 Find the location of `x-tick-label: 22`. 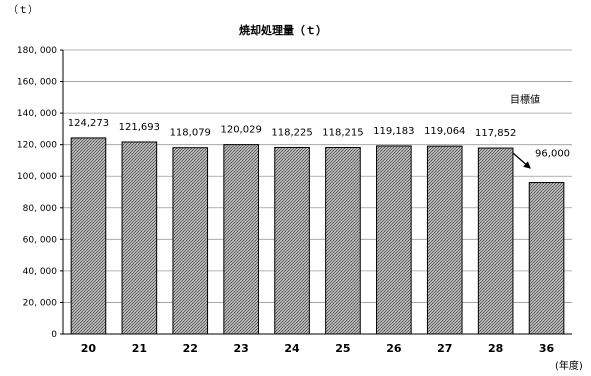

x-tick-label: 22 is located at coordinates (190, 348).